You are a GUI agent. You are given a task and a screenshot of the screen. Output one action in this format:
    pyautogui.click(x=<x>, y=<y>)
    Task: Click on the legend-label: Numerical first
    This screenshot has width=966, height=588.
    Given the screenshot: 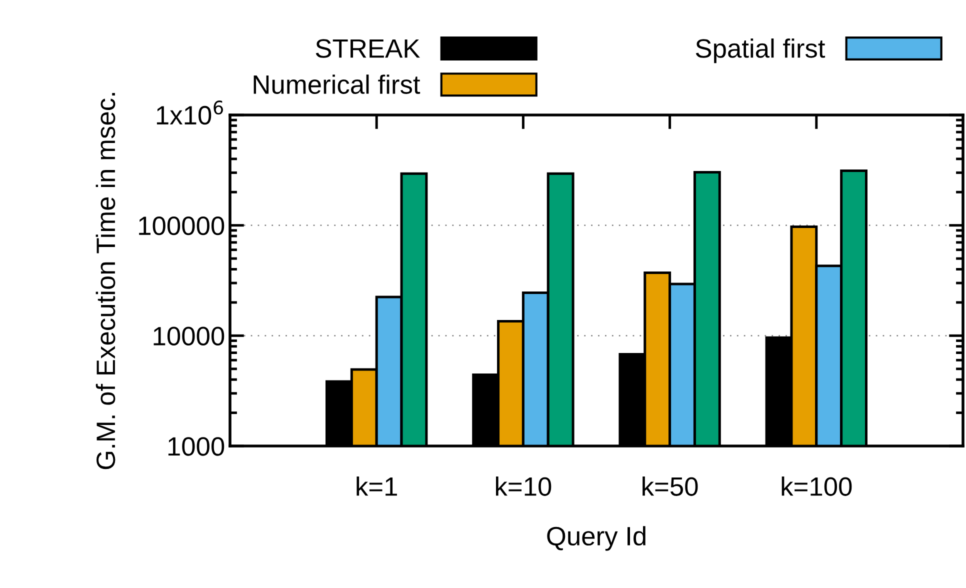 What is the action you would take?
    pyautogui.click(x=337, y=84)
    